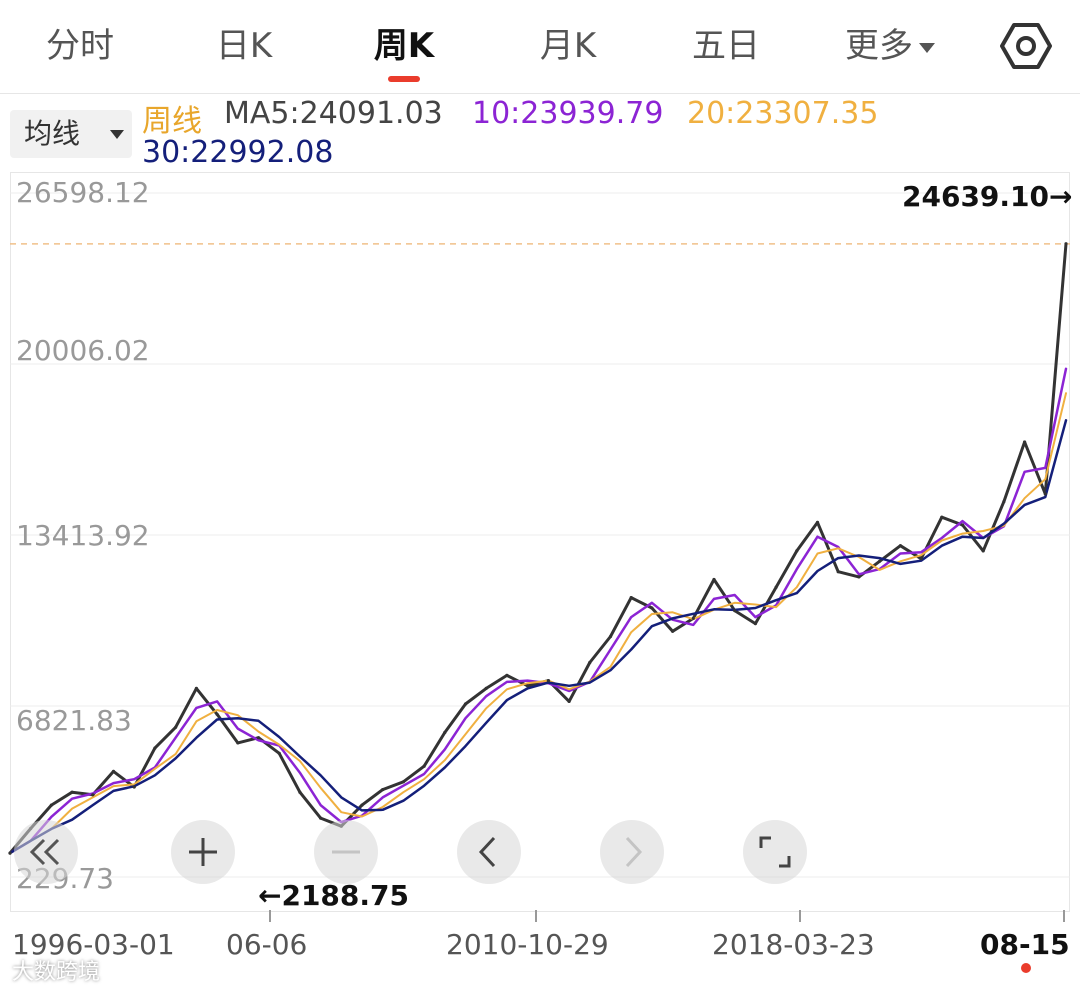 This screenshot has width=1080, height=987. Describe the element at coordinates (56, 972) in the screenshot. I see `watermark: 大数跨境` at that location.